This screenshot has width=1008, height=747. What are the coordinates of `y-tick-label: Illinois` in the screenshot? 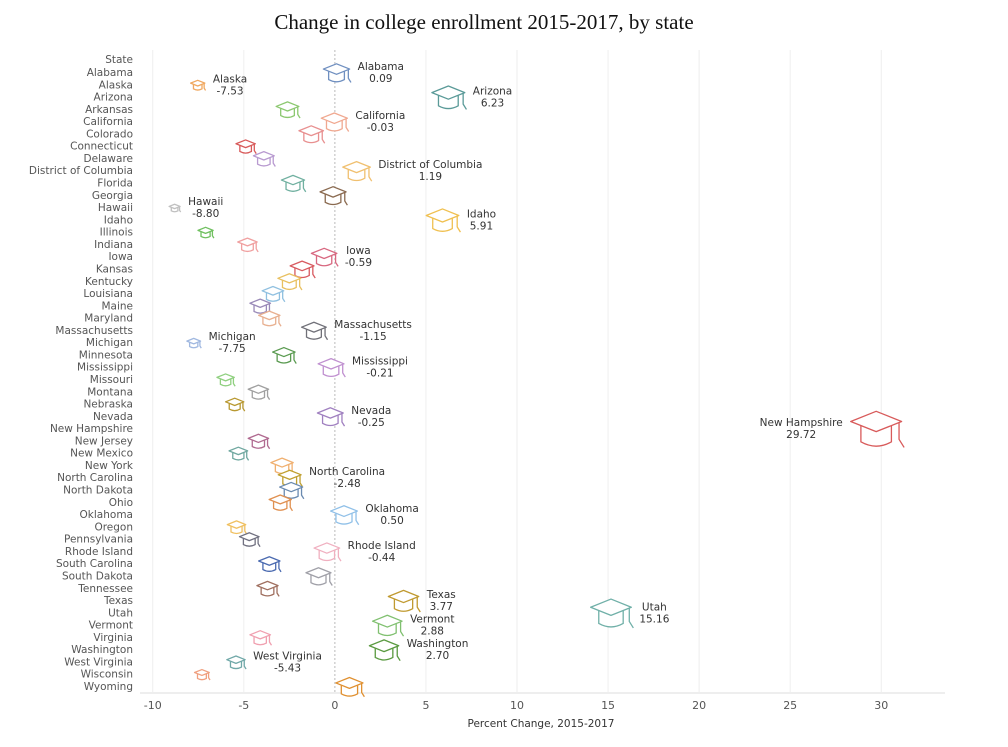 It's located at (116, 233).